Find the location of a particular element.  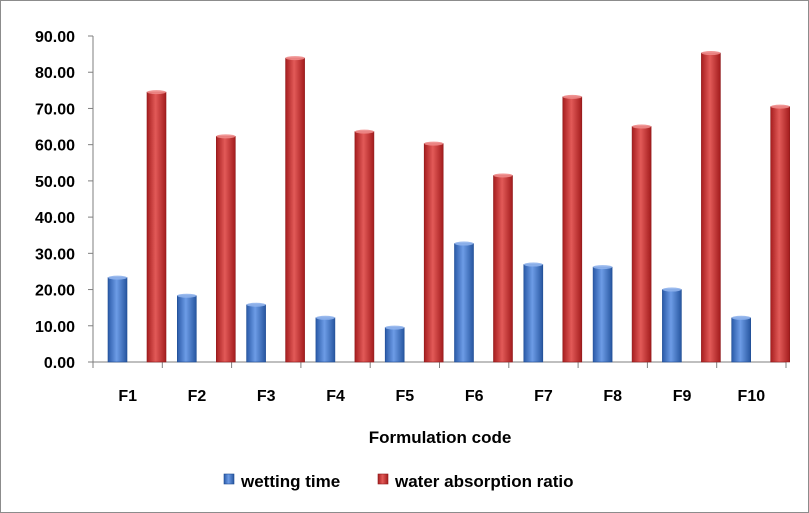

water-absorption-ratio-bar-f8 is located at coordinates (641, 244).